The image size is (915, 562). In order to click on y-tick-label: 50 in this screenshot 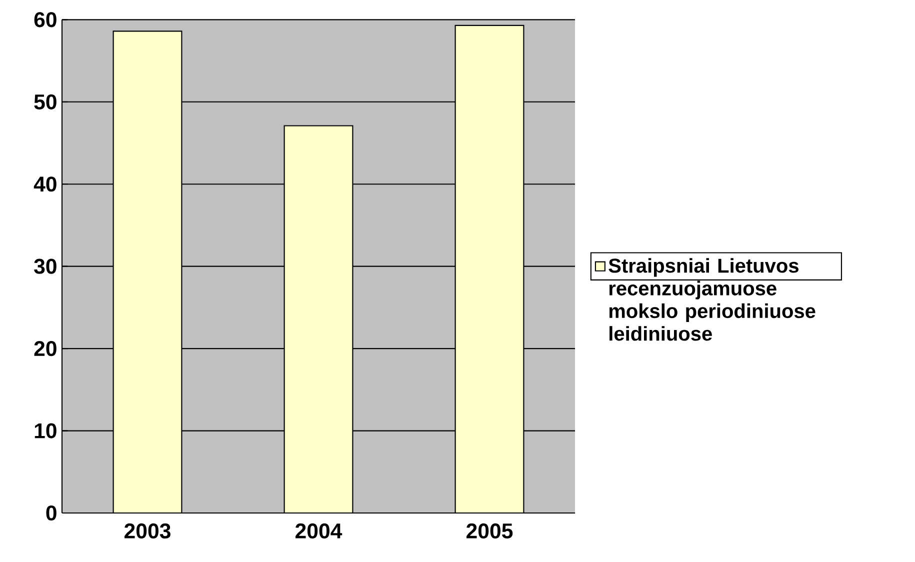, I will do `click(45, 102)`.